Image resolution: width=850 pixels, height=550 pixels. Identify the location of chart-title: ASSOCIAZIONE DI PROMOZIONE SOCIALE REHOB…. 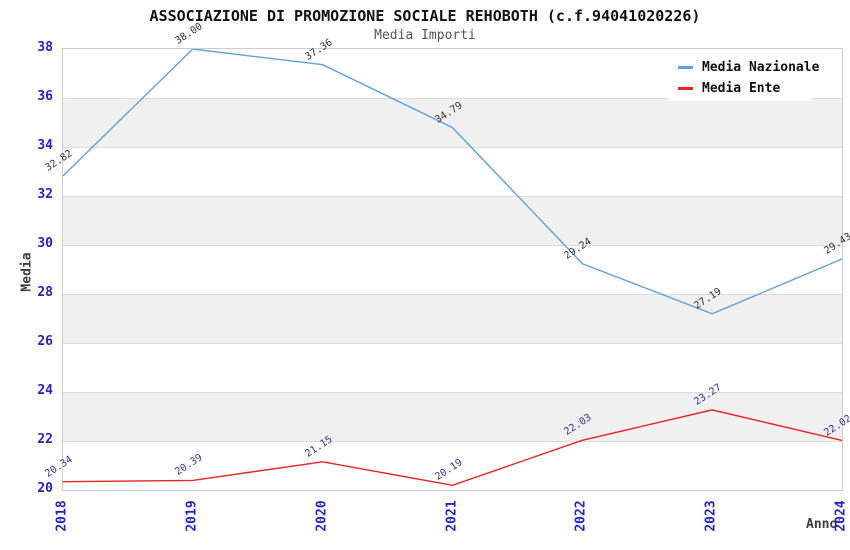
(425, 16).